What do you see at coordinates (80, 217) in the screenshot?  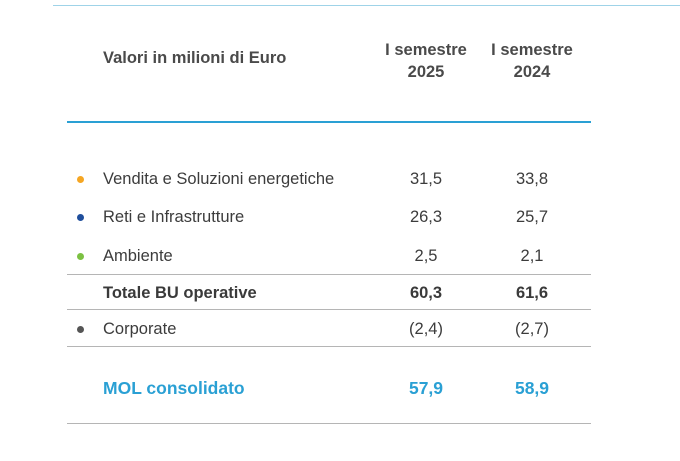 I see `bullet-blue-icon` at bounding box center [80, 217].